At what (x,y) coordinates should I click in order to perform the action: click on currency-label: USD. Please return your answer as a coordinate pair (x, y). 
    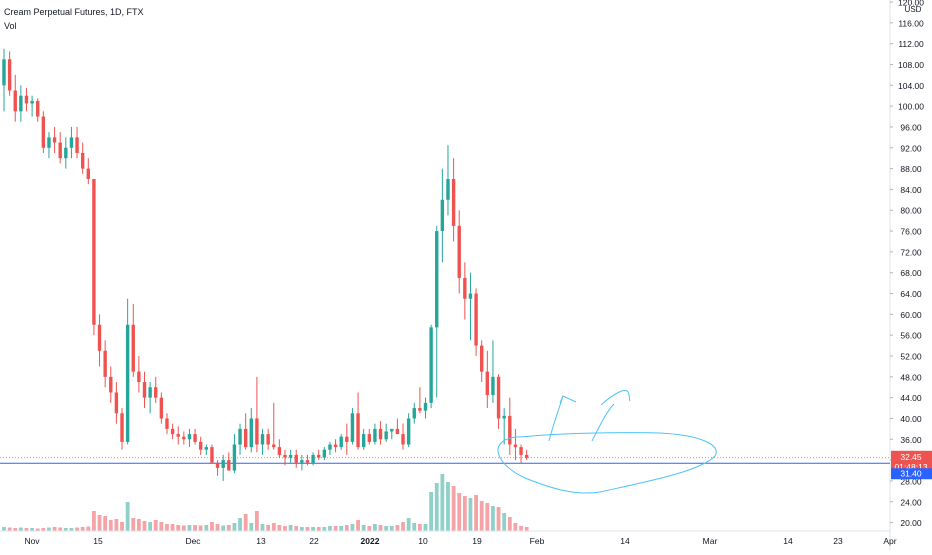
    Looking at the image, I should click on (913, 9).